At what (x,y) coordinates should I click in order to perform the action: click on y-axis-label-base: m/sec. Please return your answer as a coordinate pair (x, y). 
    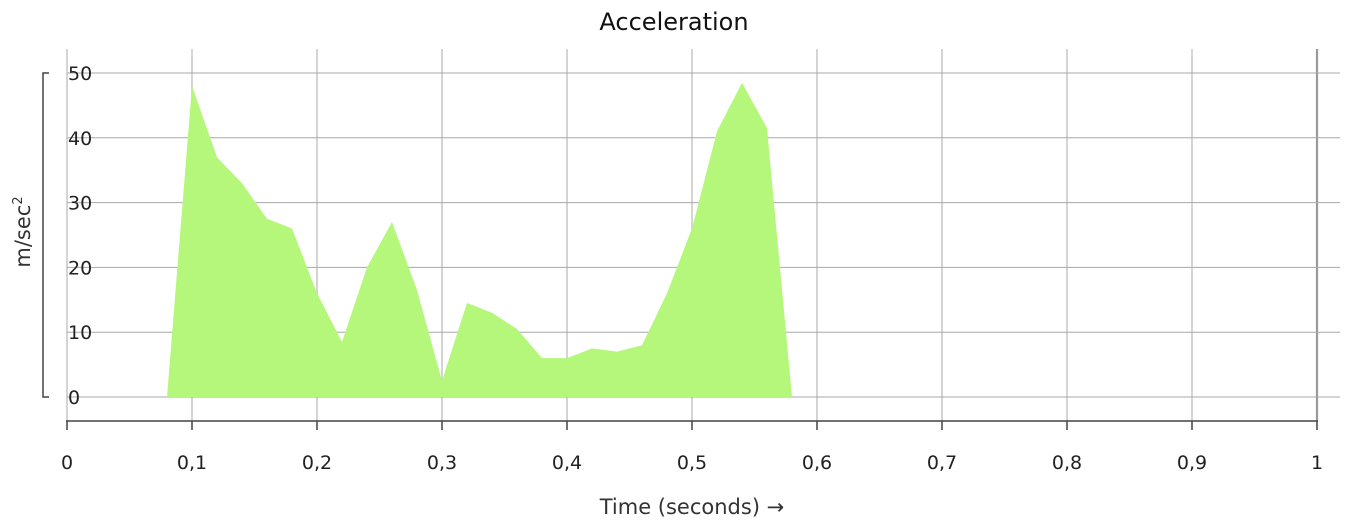
    Looking at the image, I should click on (23, 236).